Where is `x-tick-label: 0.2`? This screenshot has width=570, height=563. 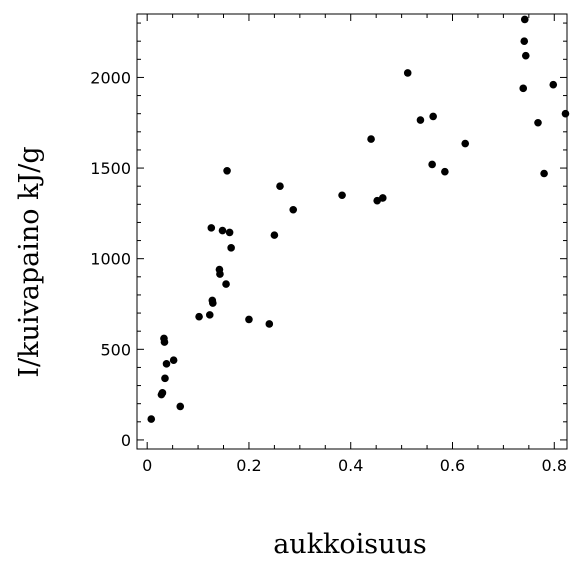 x-tick-label: 0.2 is located at coordinates (248, 465).